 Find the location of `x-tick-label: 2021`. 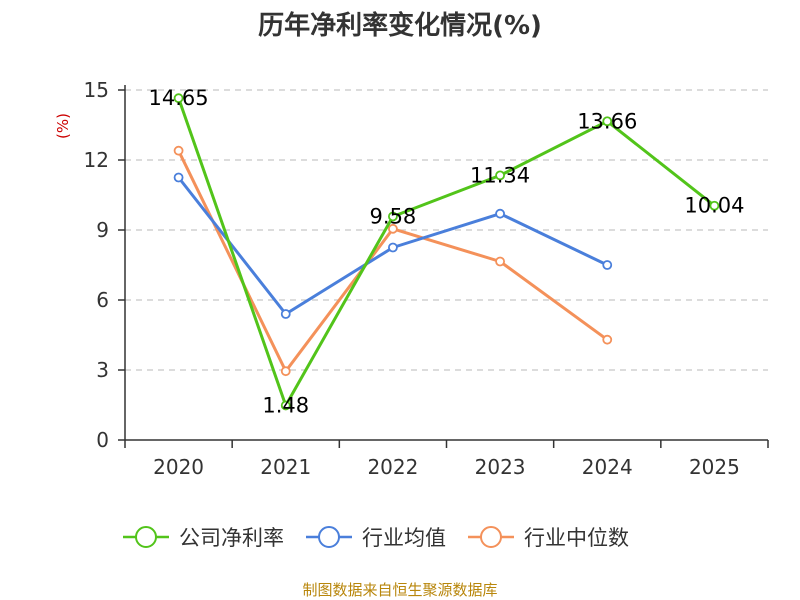

x-tick-label: 2021 is located at coordinates (285, 467).